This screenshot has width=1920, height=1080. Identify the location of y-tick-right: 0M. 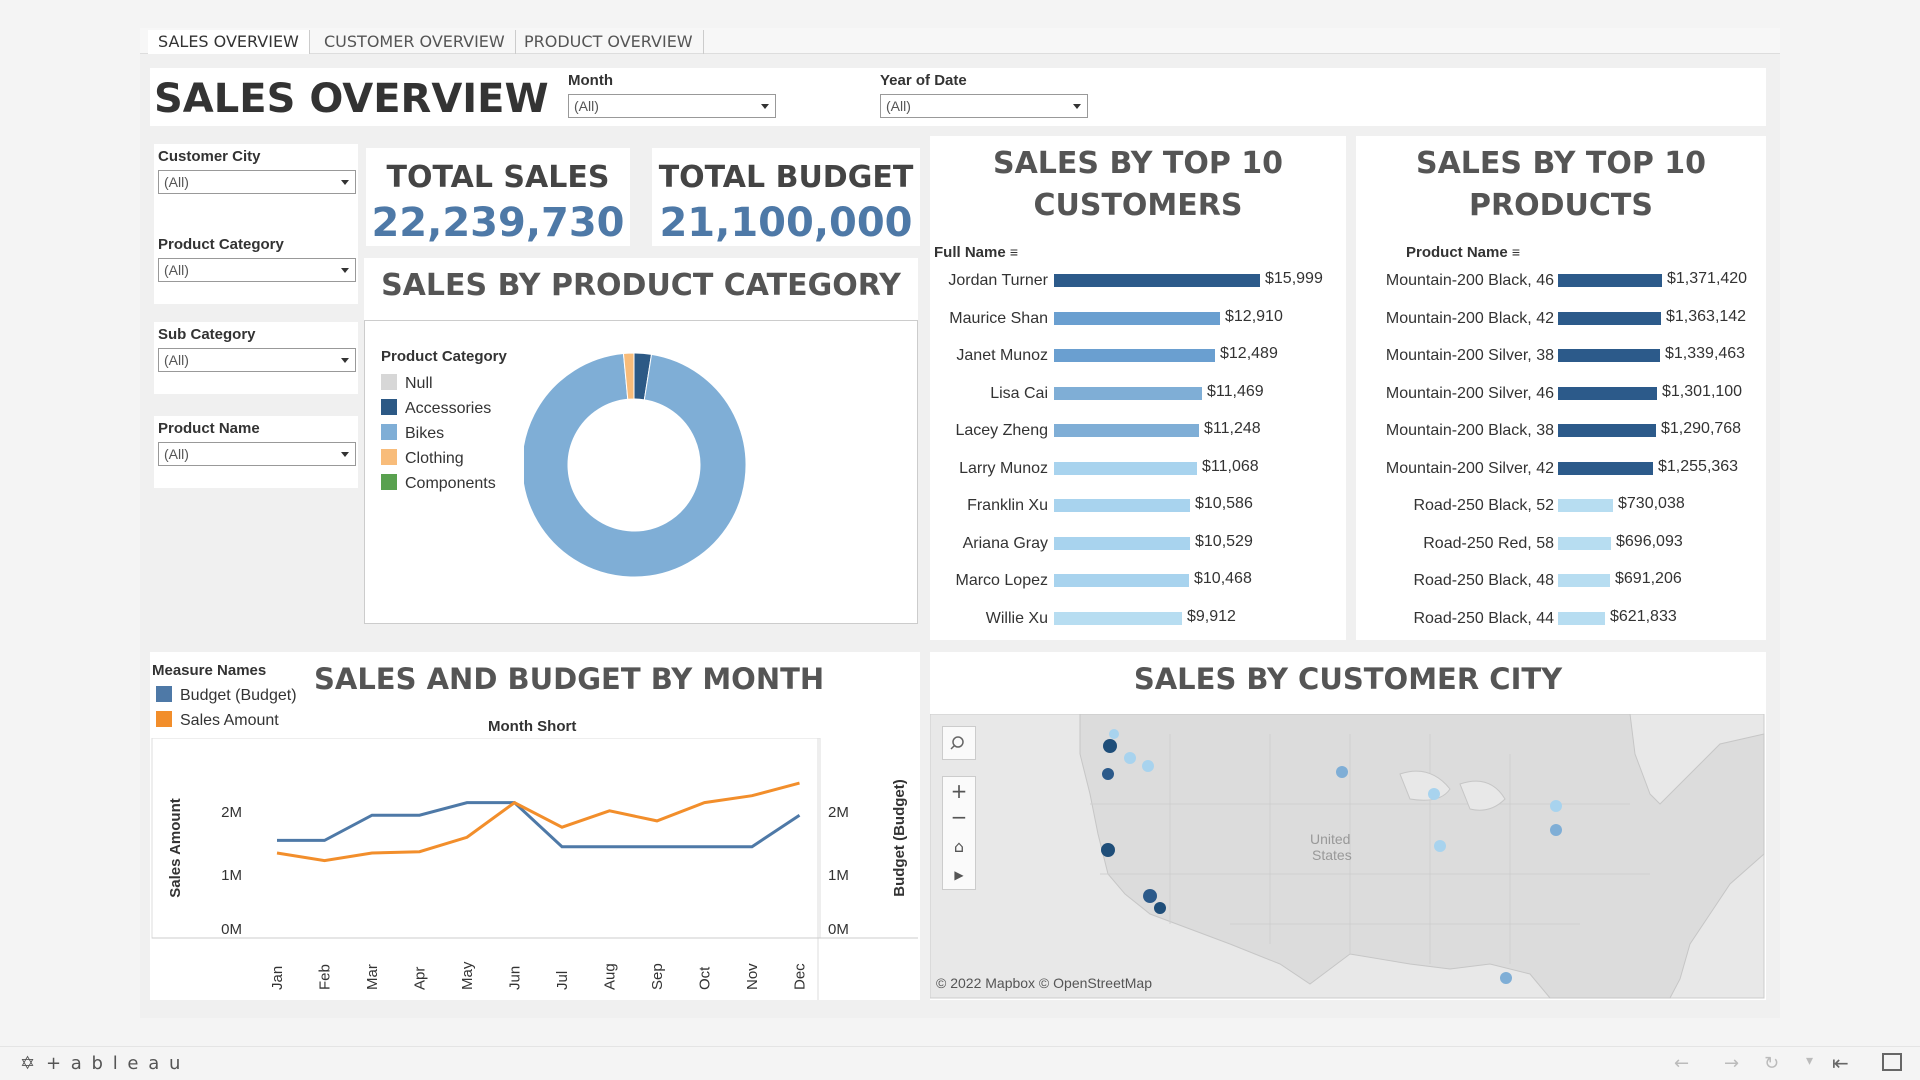
(838, 929).